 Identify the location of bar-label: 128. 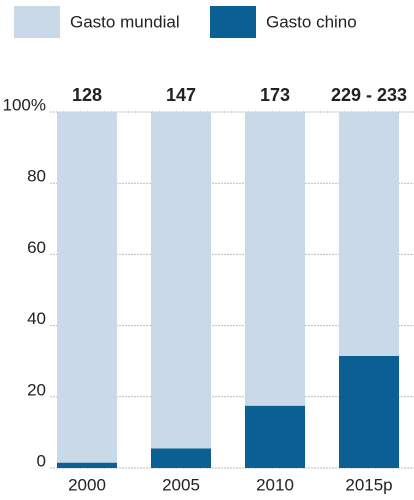
(87, 95).